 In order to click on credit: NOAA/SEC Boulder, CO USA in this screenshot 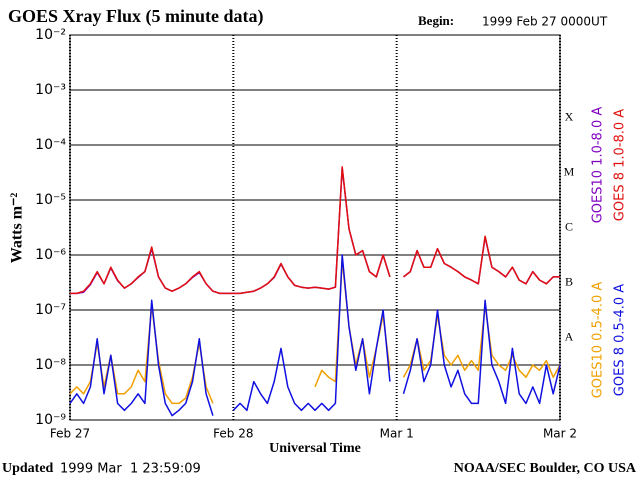, I will do `click(545, 468)`.